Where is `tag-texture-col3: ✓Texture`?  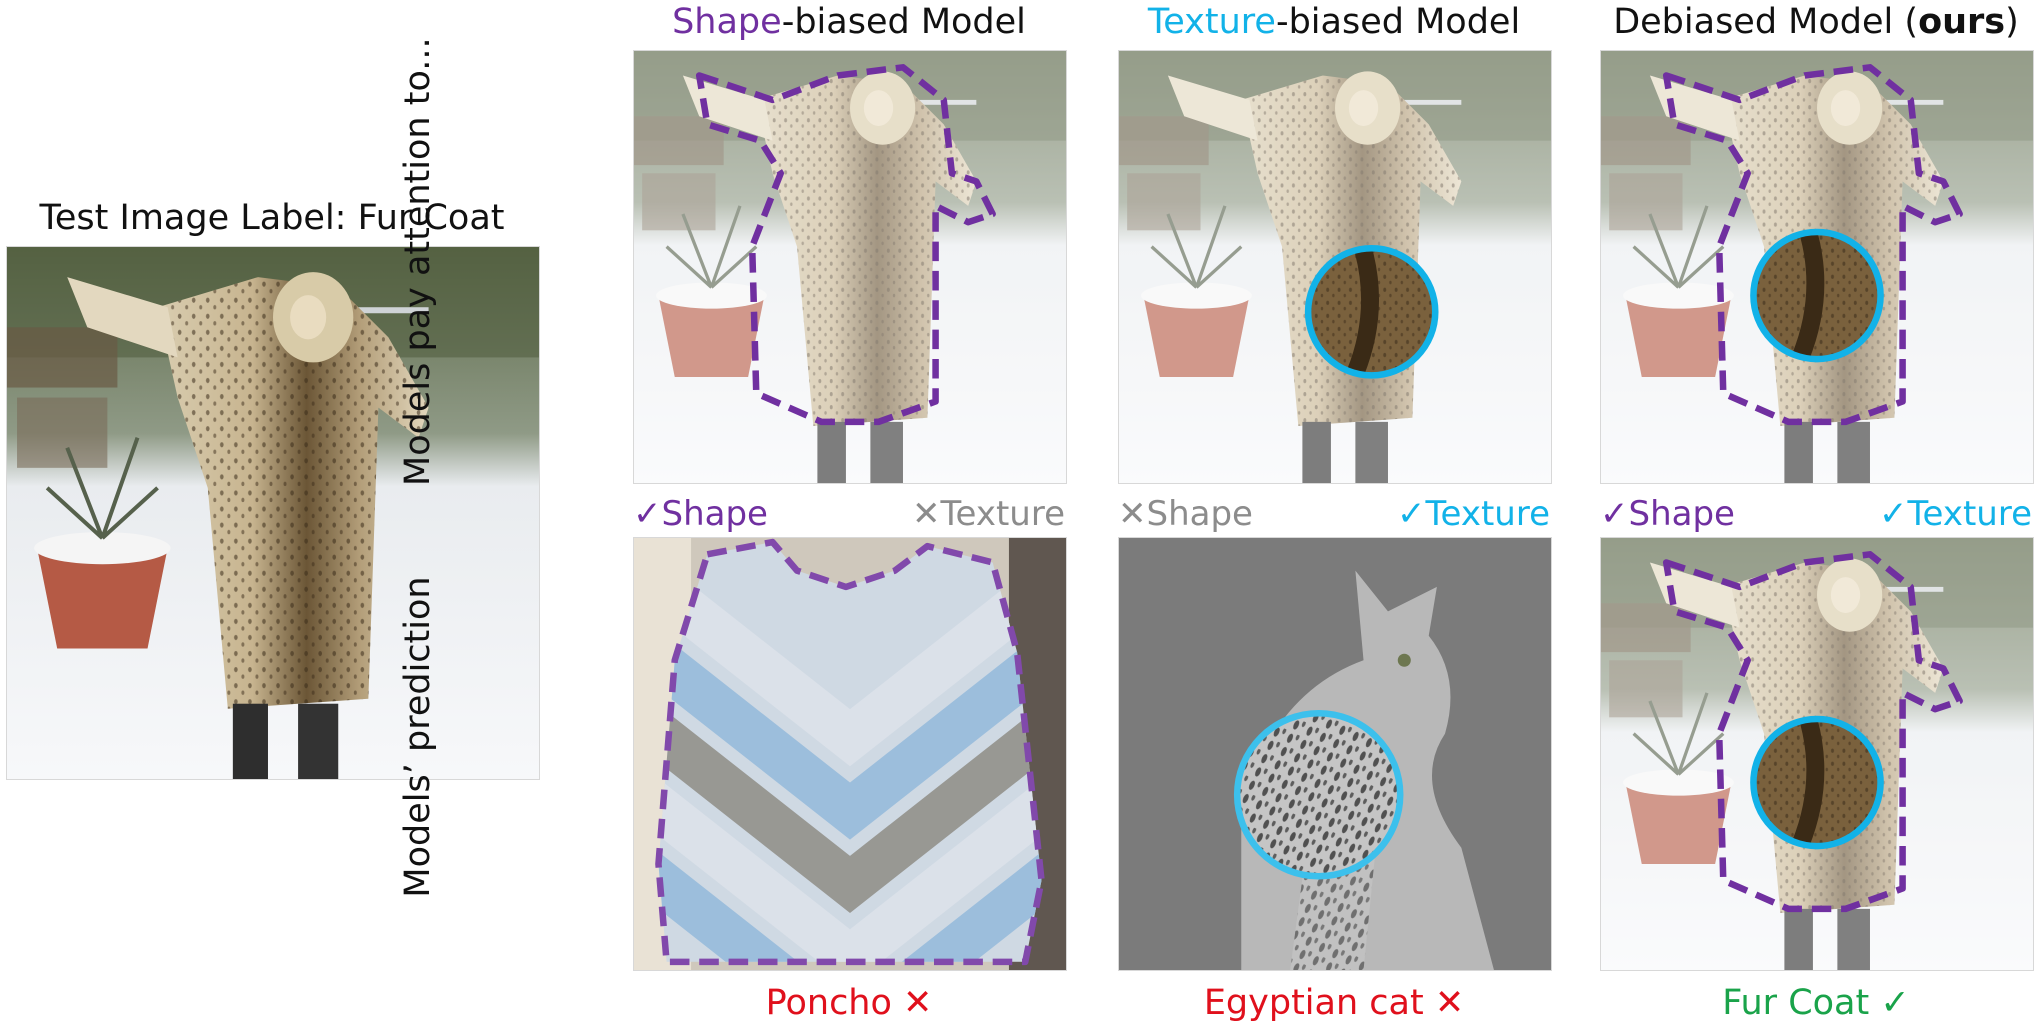
tag-texture-col3: ✓Texture is located at coordinates (1955, 514).